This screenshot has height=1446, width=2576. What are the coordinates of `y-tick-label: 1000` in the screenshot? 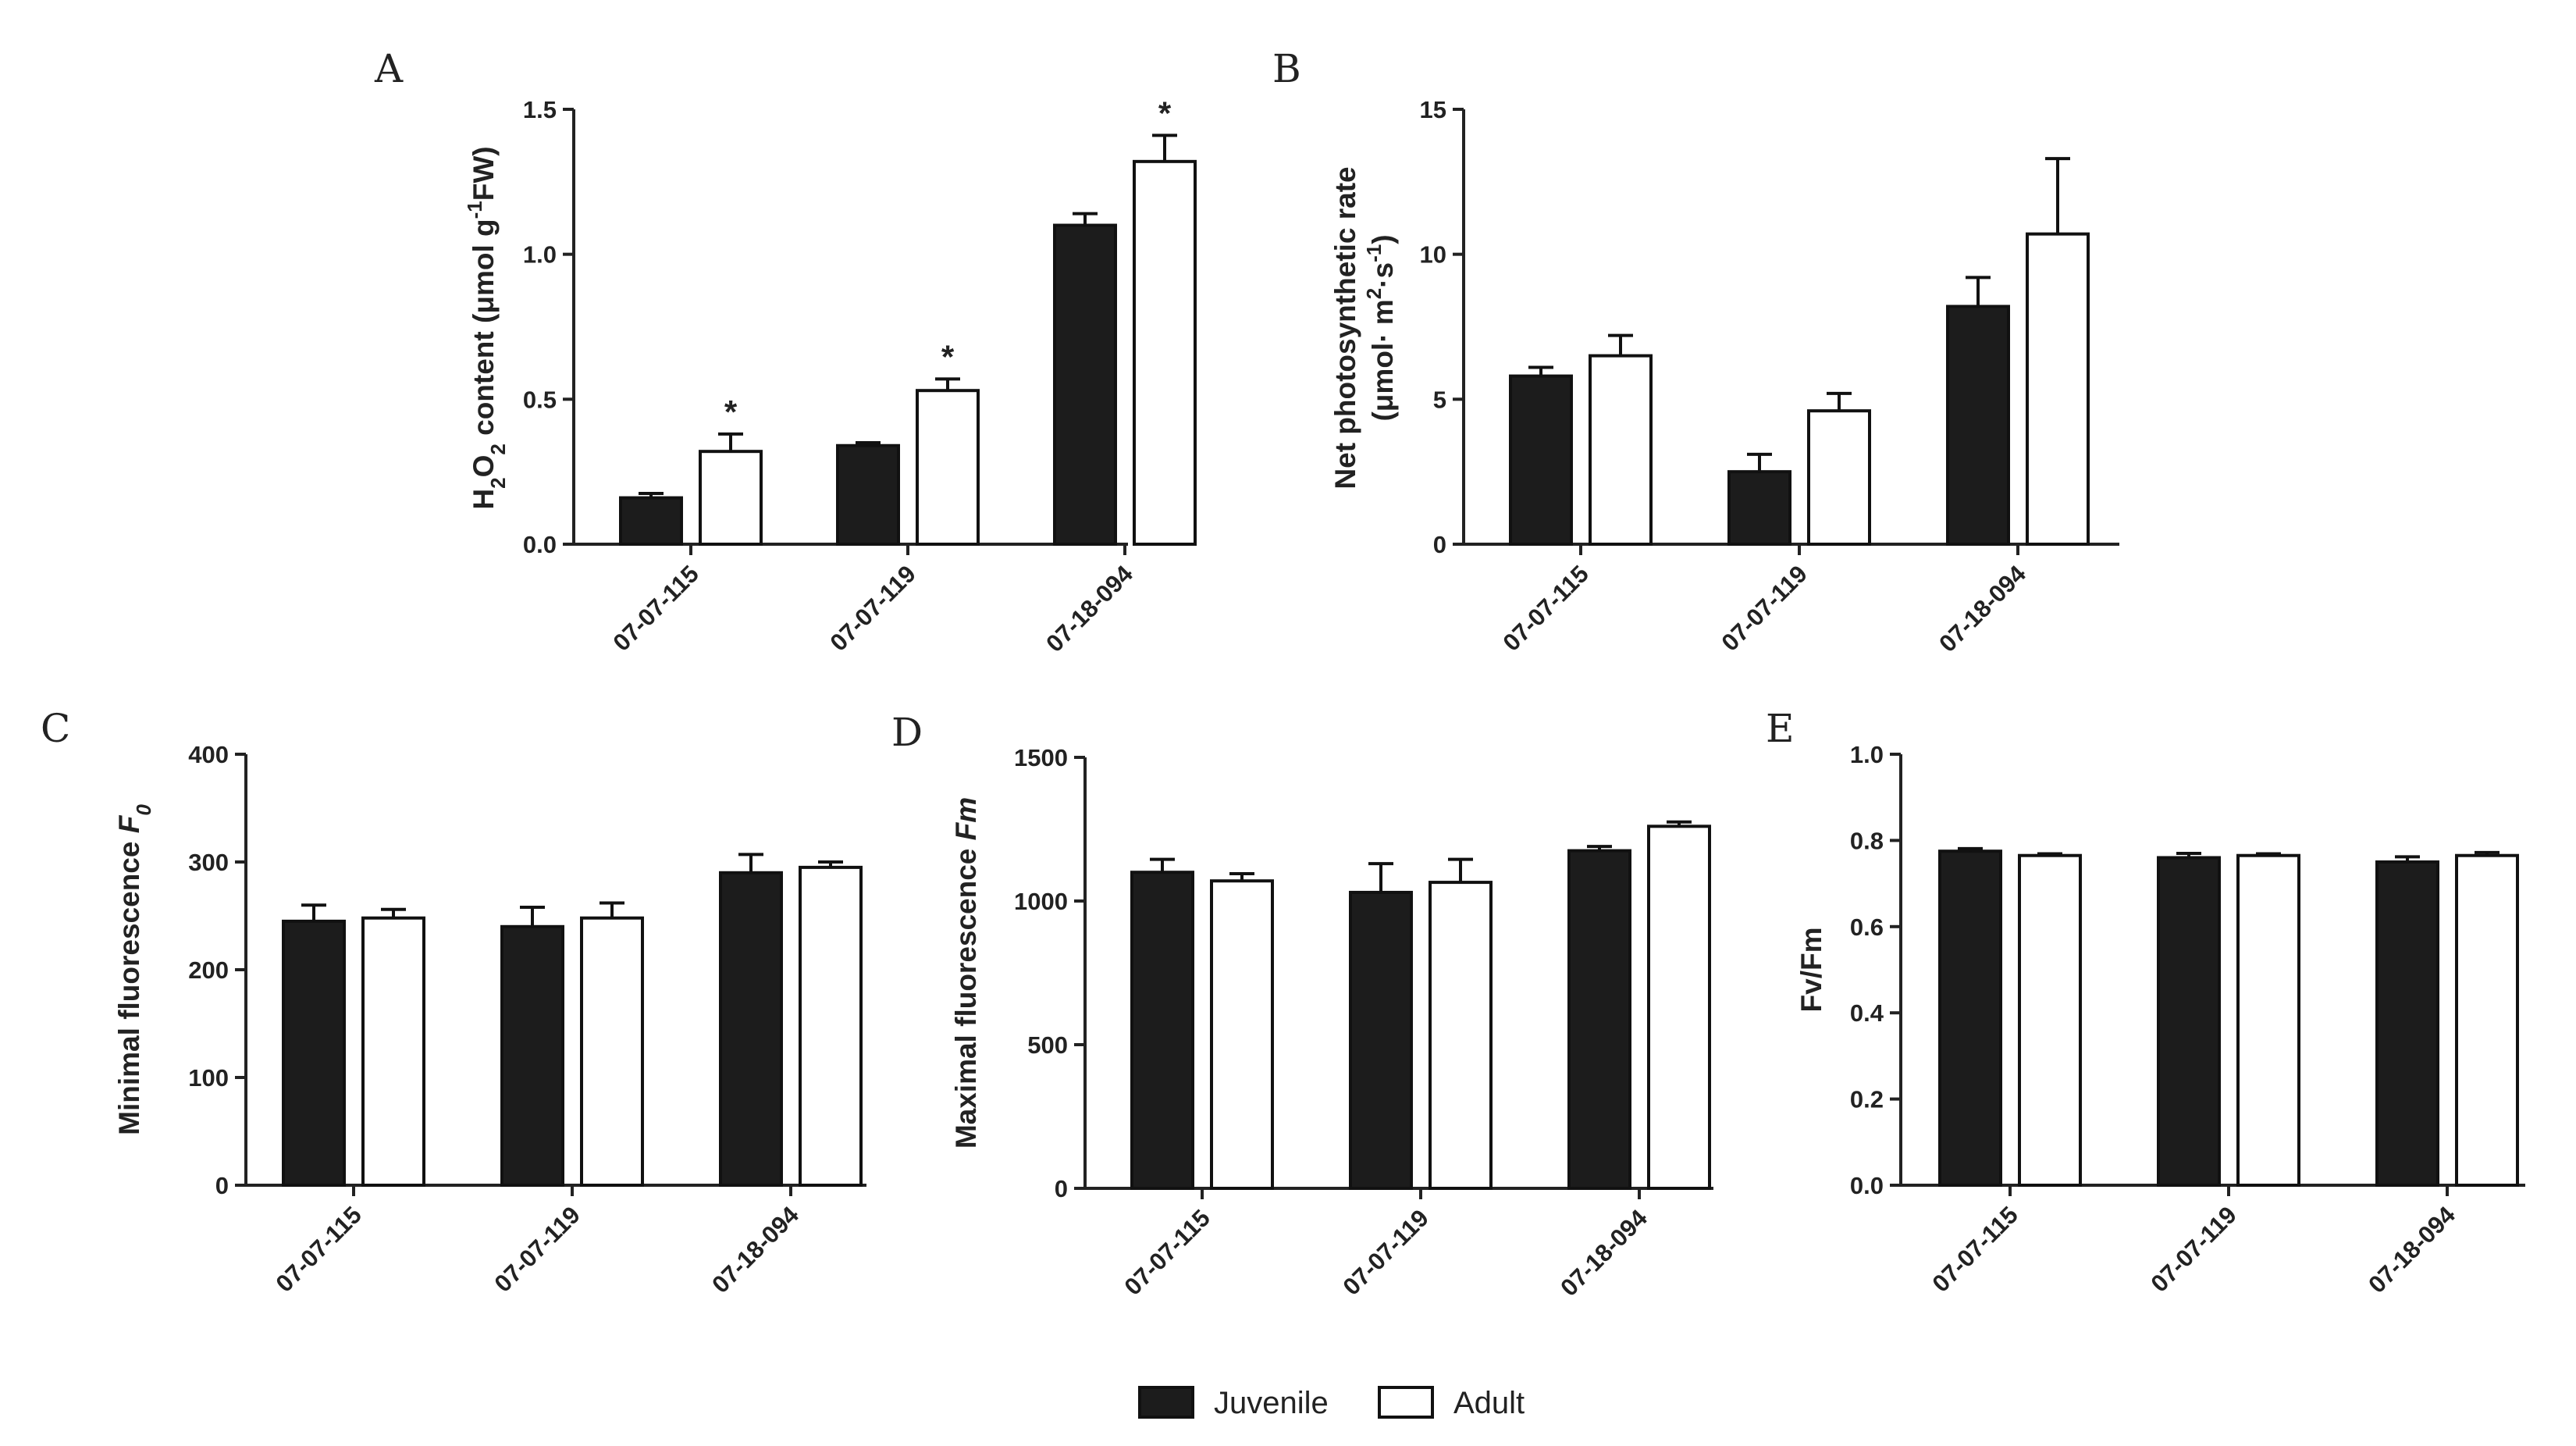 It's located at (1041, 901).